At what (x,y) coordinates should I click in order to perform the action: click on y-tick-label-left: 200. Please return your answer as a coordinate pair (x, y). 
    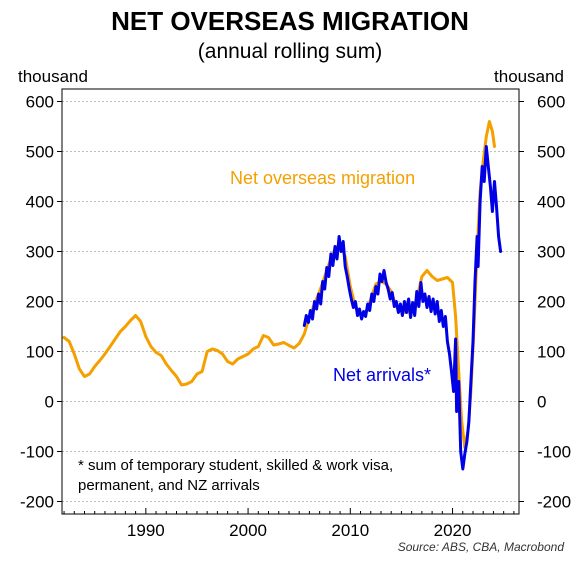
    Looking at the image, I should click on (40, 302).